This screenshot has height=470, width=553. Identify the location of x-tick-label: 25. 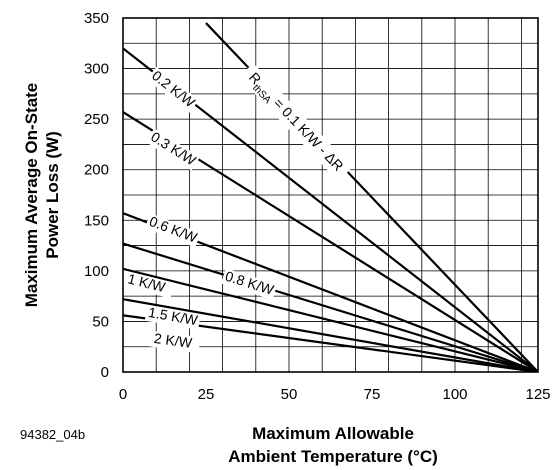
(206, 394).